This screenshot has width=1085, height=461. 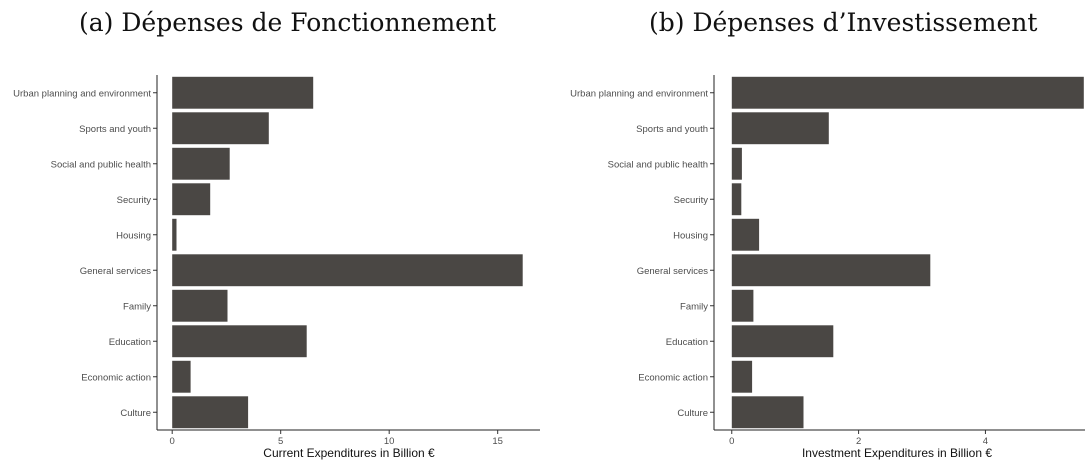 I want to click on x-tick-label: 10, so click(x=389, y=441).